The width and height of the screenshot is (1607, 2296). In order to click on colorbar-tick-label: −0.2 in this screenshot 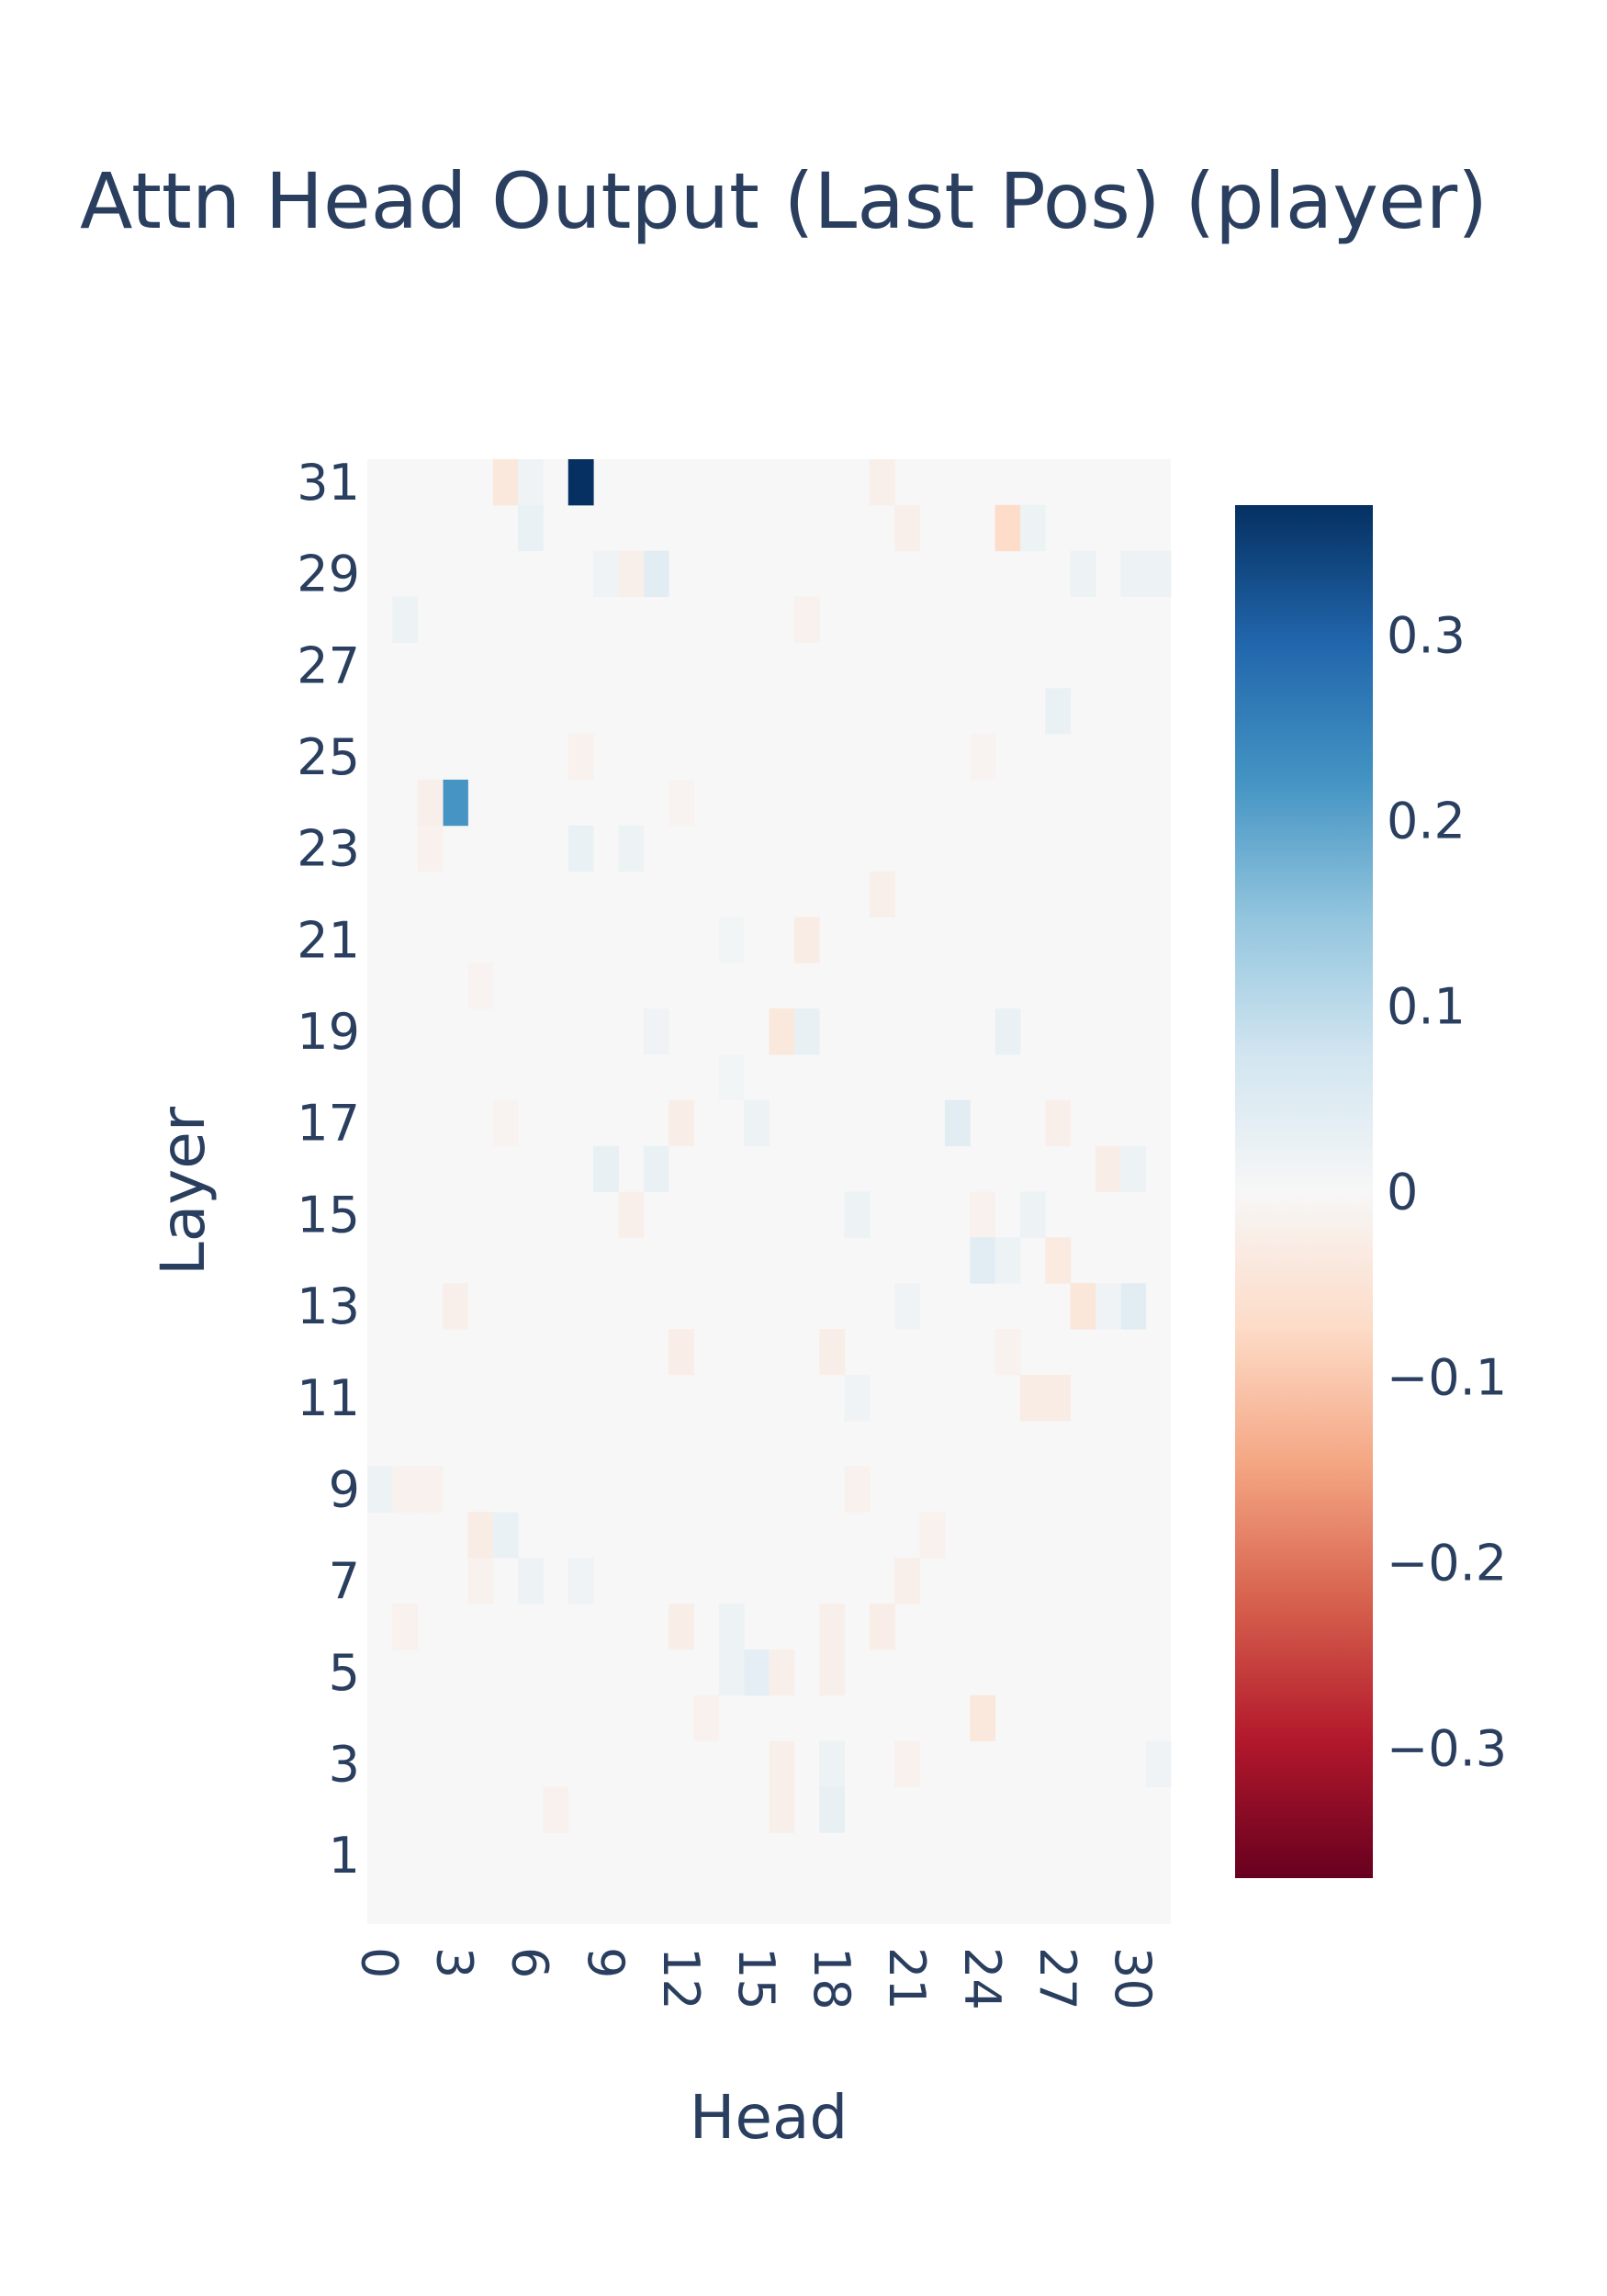, I will do `click(1447, 1564)`.